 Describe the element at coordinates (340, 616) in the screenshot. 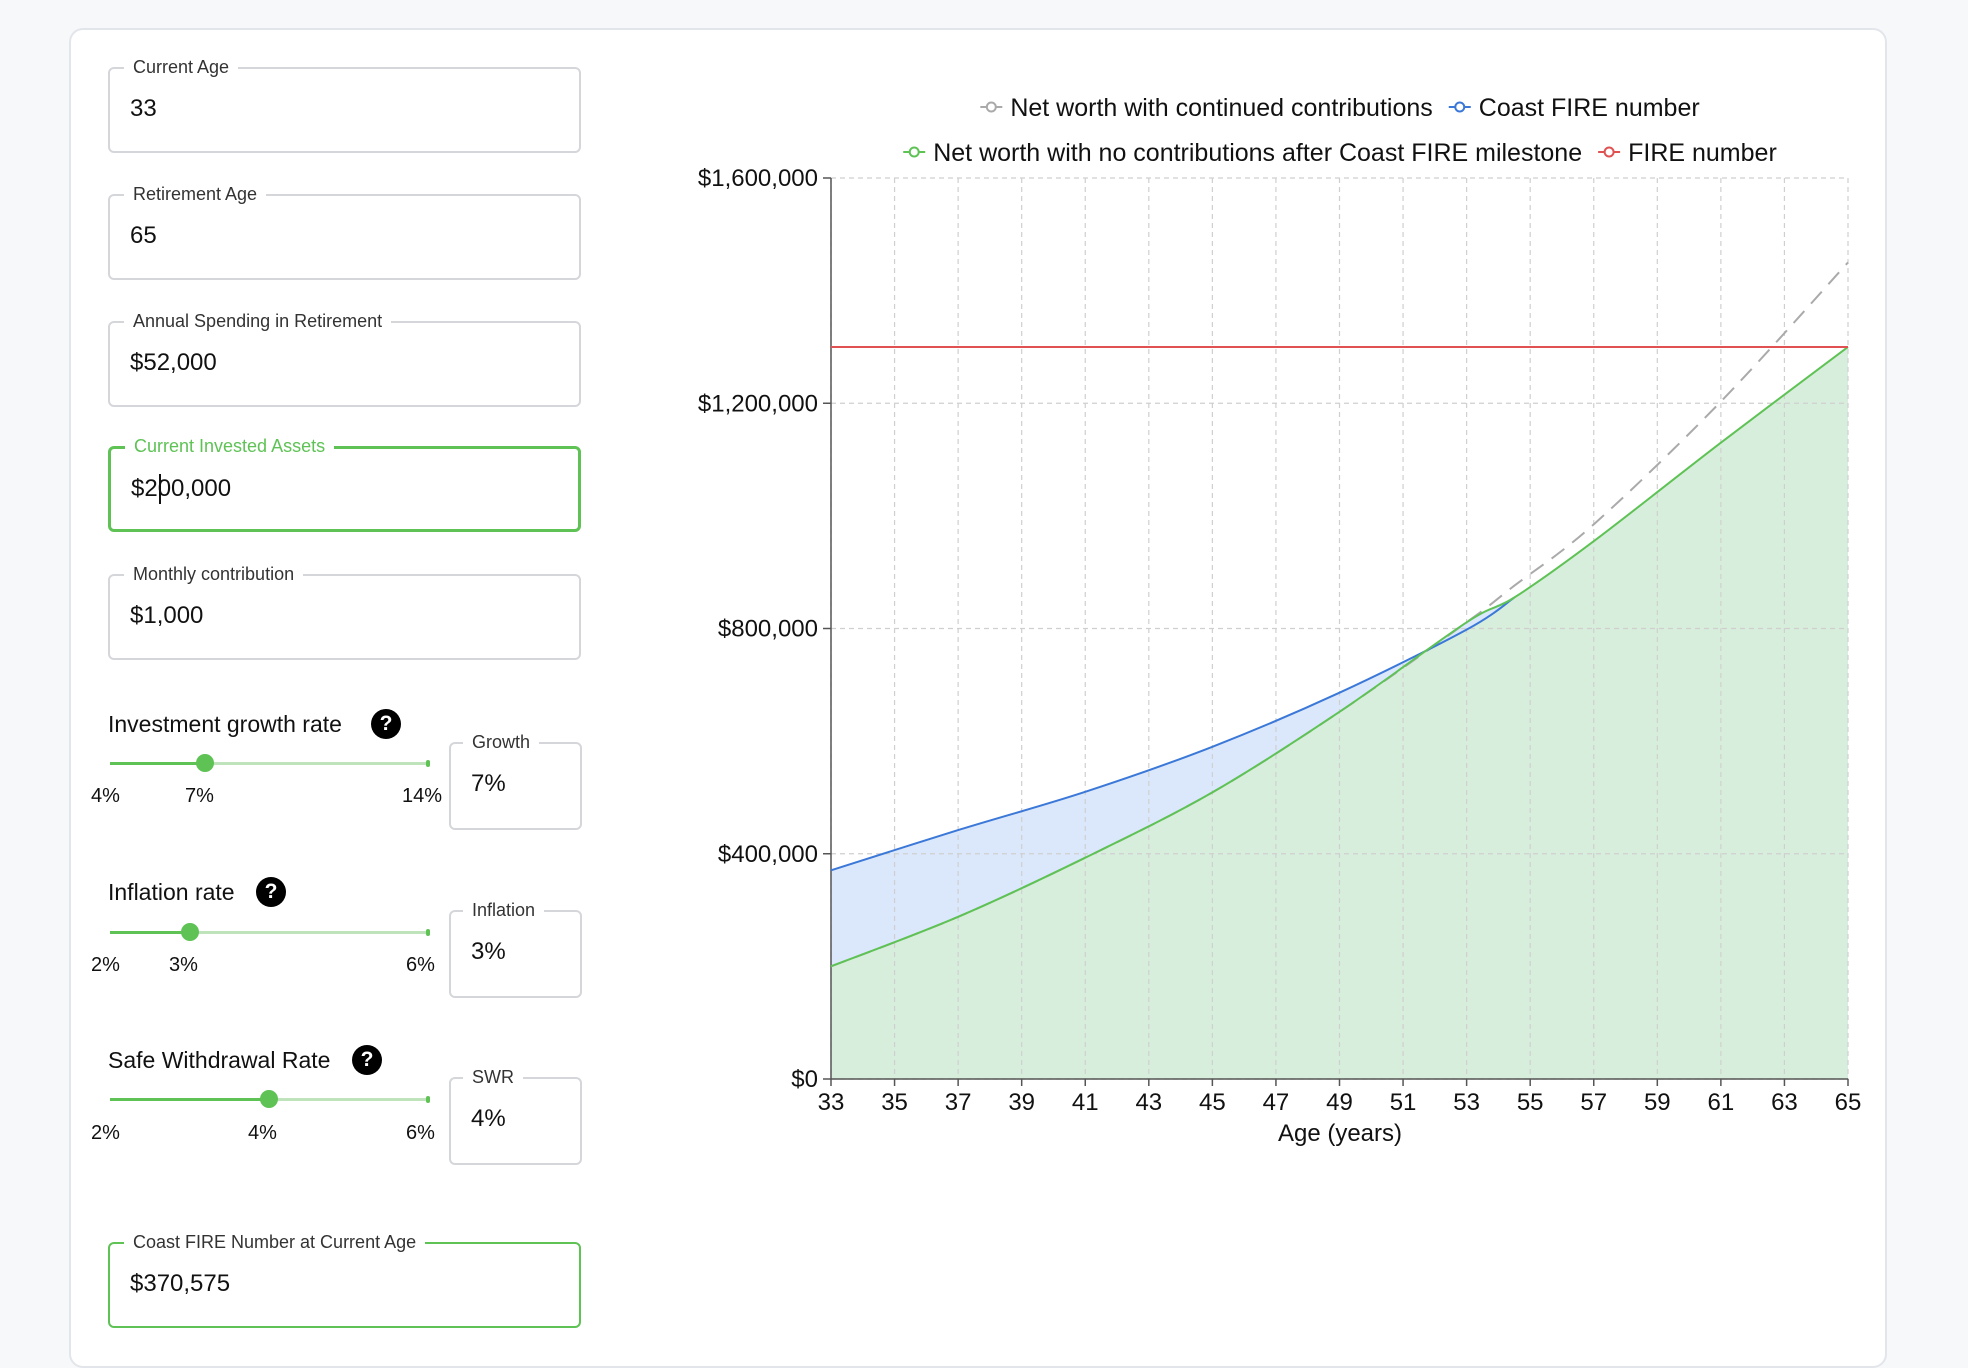

I see `monthly-contribution-input` at that location.